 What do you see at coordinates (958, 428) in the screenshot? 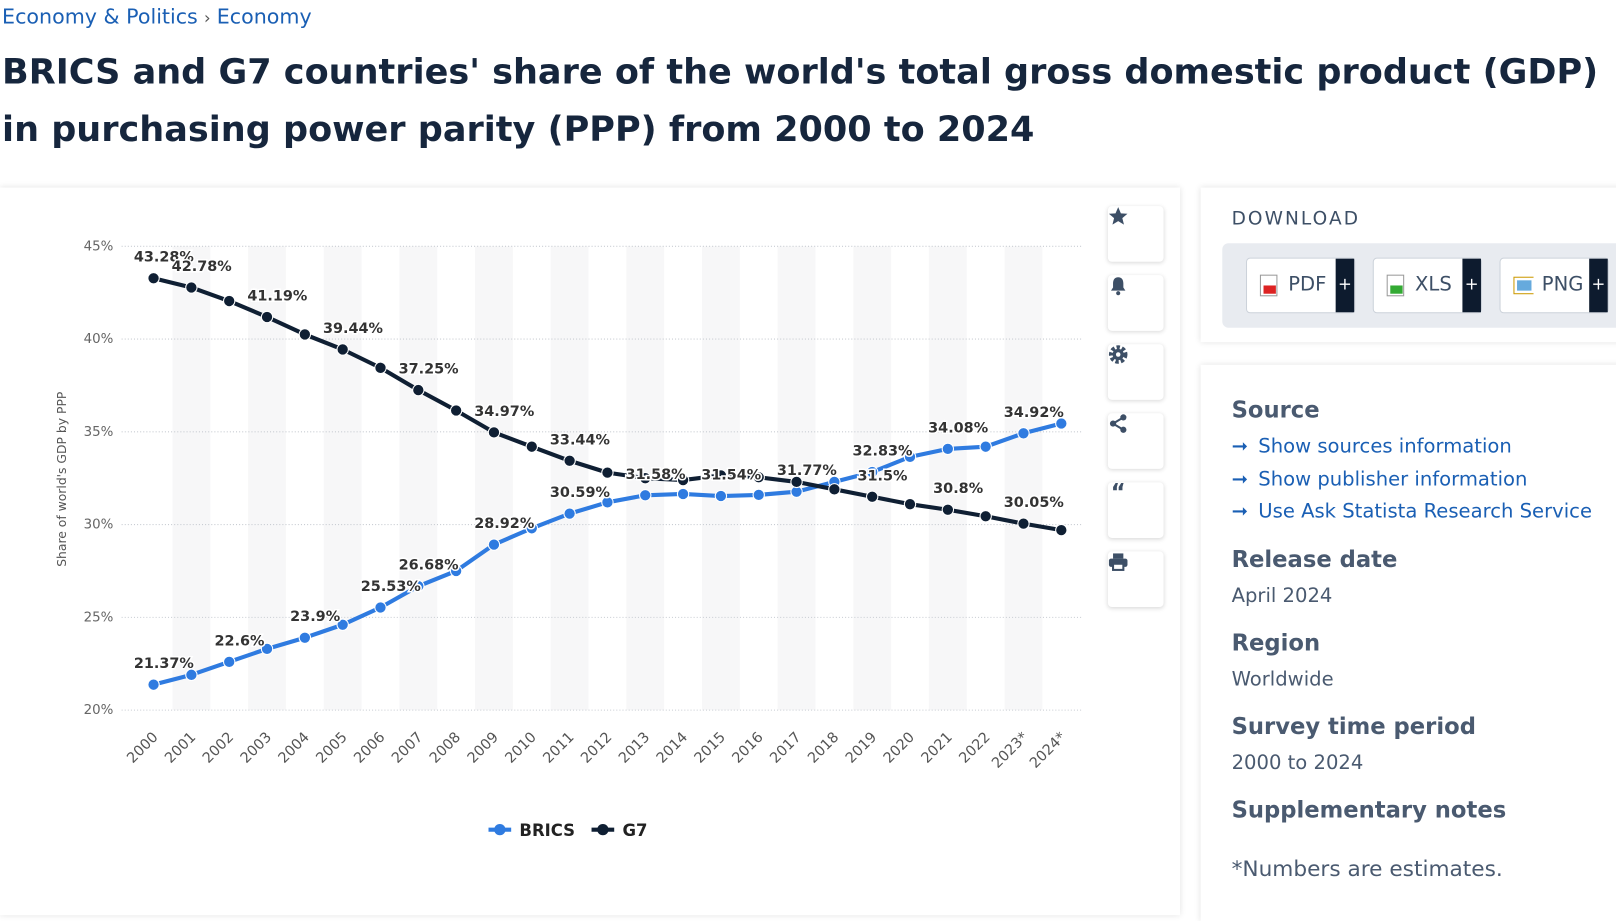
I see `data-label: 34.08%` at bounding box center [958, 428].